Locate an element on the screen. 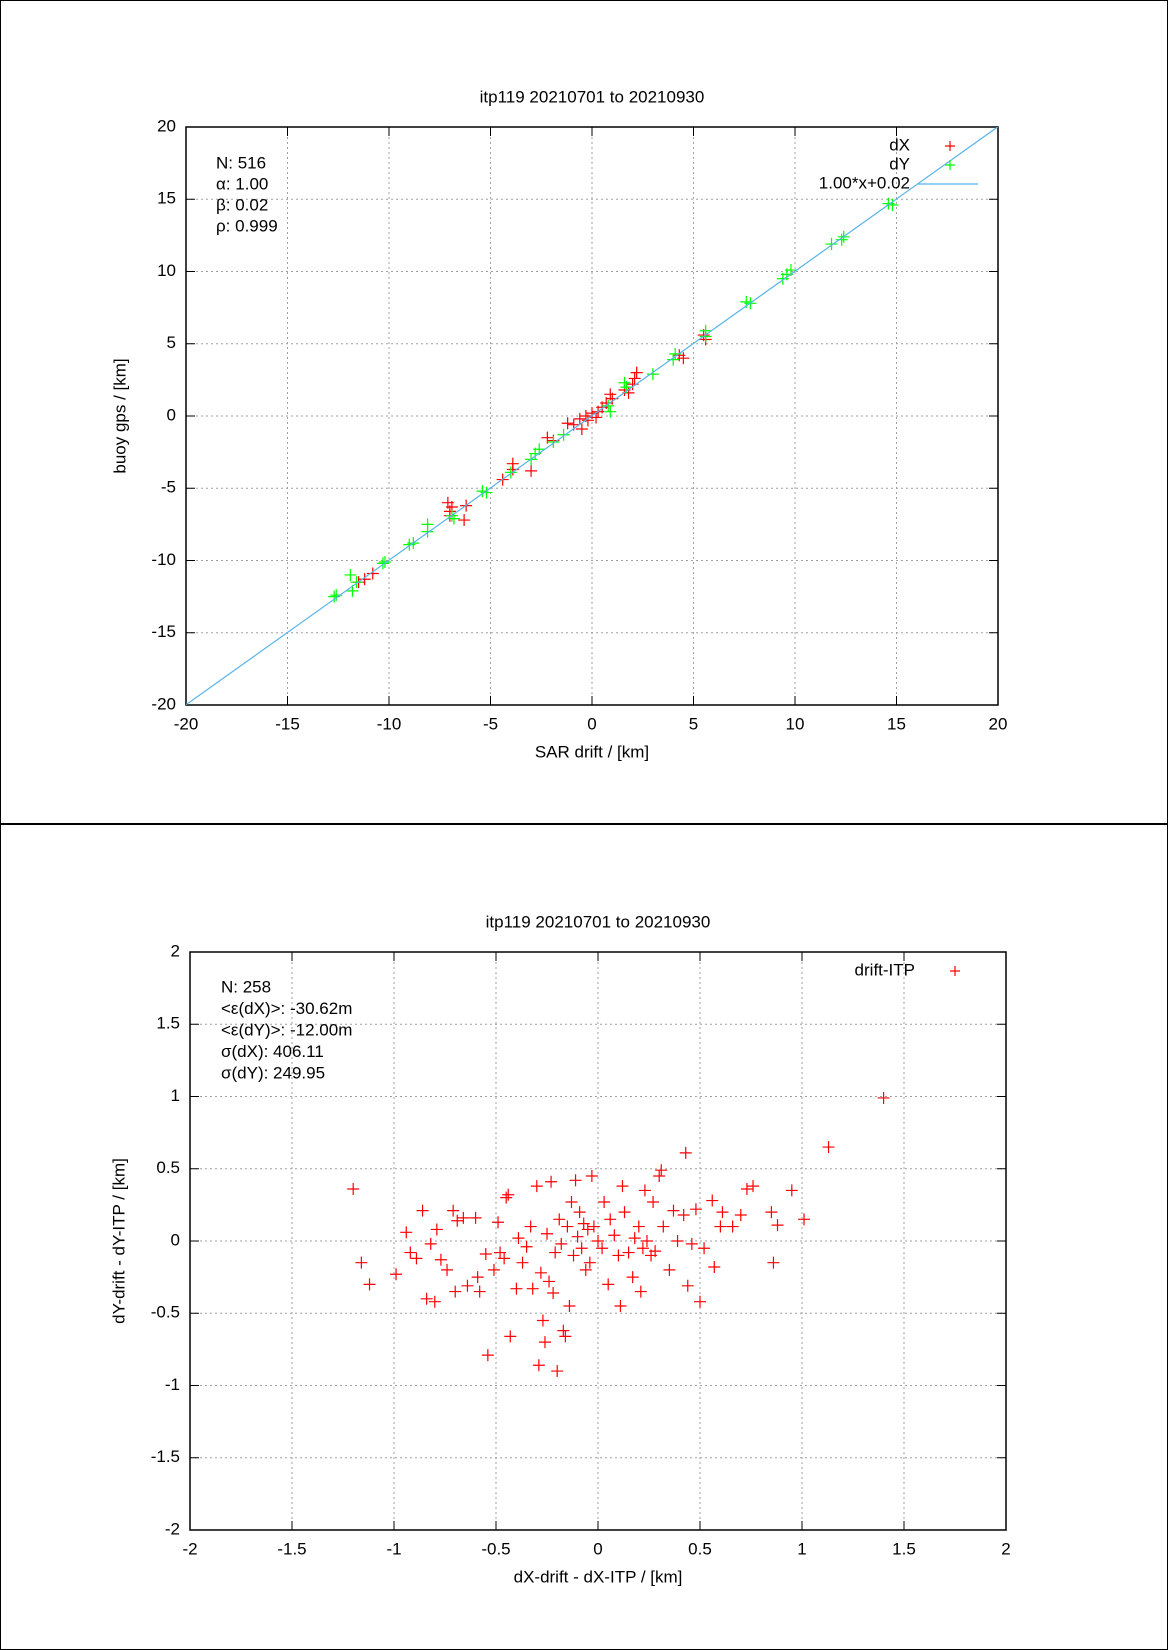 The height and width of the screenshot is (1650, 1168). plot-area is located at coordinates (618, 1234).